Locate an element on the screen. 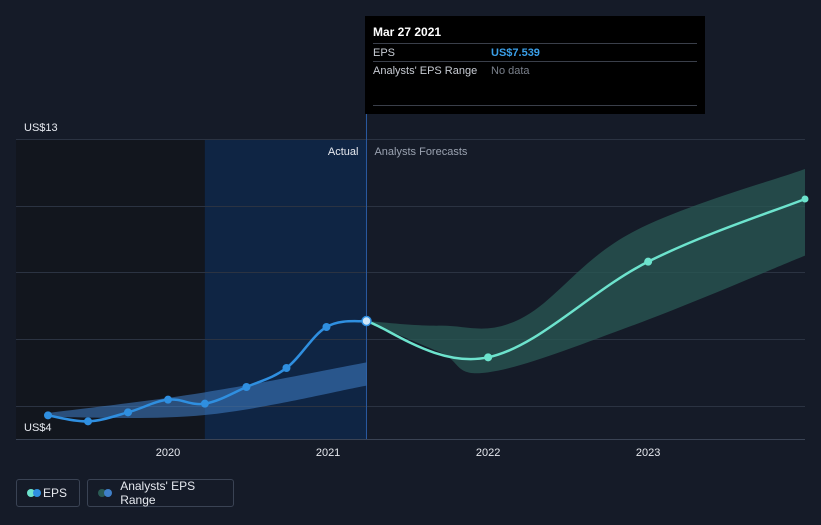 The width and height of the screenshot is (821, 525). legend-eps-button: EPS is located at coordinates (48, 493).